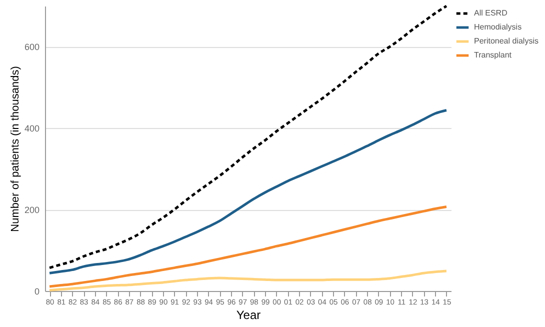 Image resolution: width=545 pixels, height=327 pixels. I want to click on legend-label: Hemodialysis, so click(498, 27).